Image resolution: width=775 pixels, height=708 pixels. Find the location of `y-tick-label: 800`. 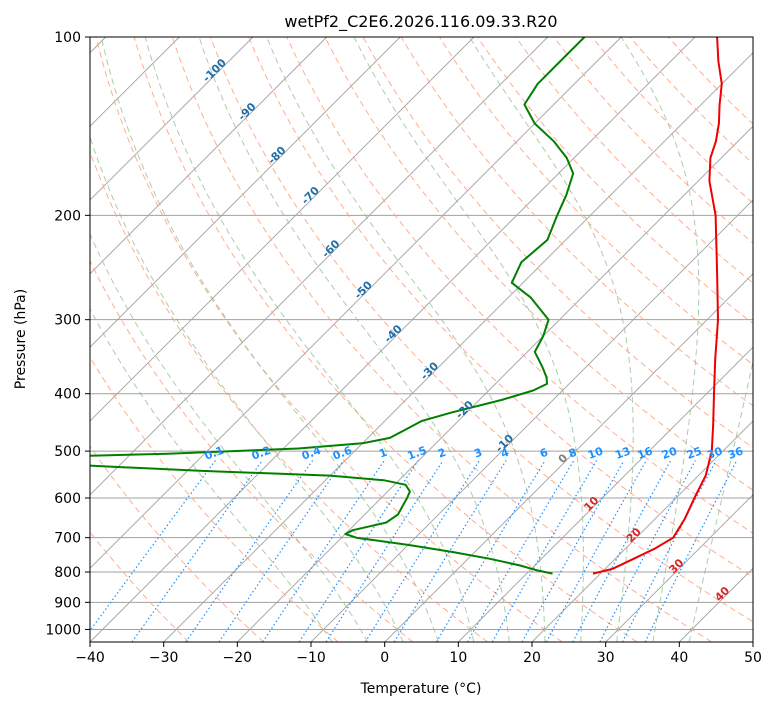

y-tick-label: 800 is located at coordinates (67, 573).